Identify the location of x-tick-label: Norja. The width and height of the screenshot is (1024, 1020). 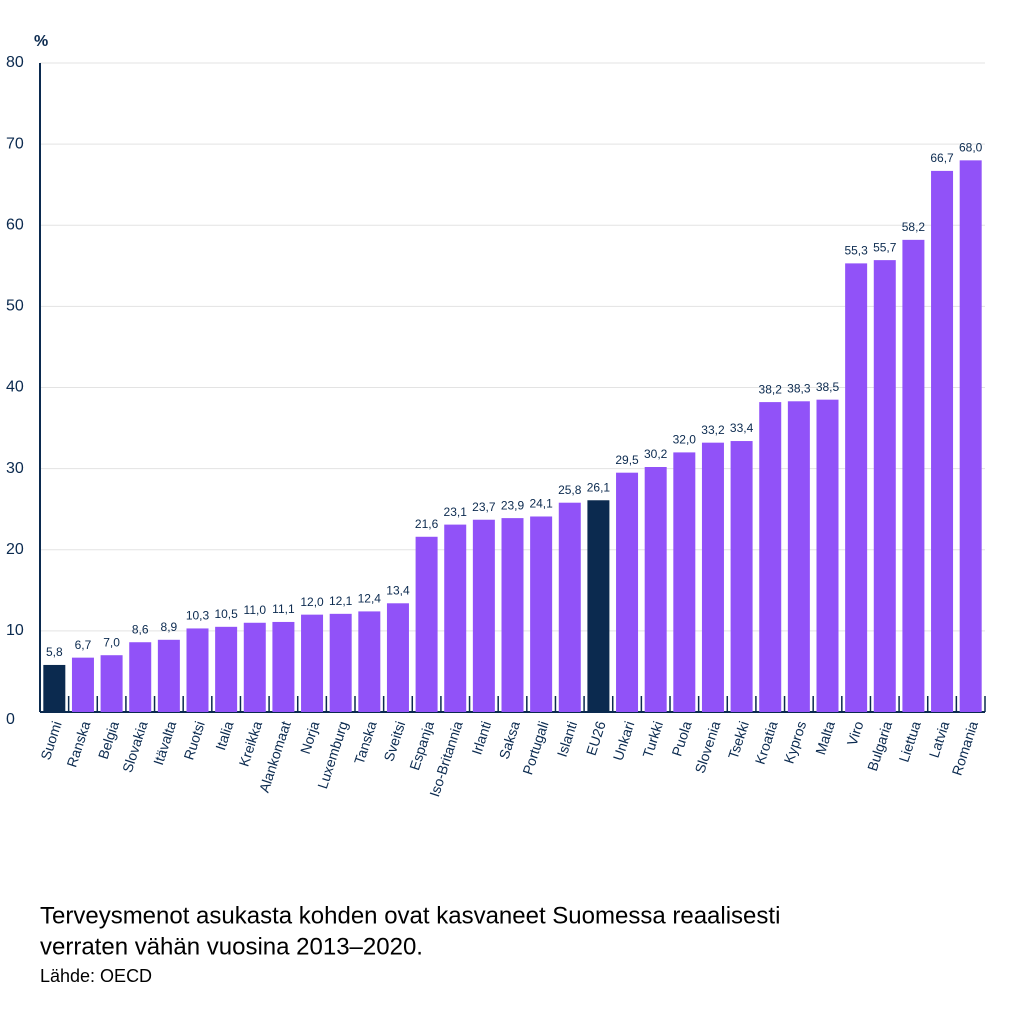
(310, 737).